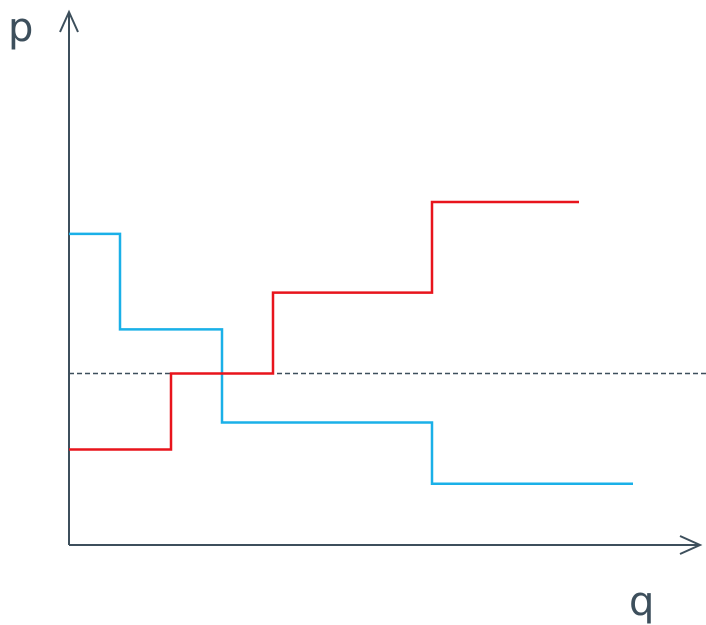  I want to click on y-axis-arrowhead, so click(69, 21).